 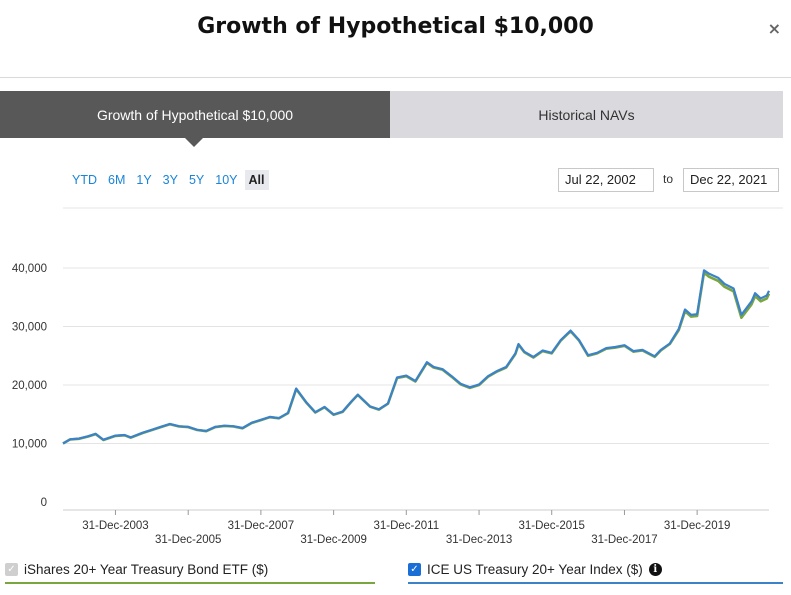 I want to click on tab-historical-navs: Historical NAVs, so click(x=586, y=114).